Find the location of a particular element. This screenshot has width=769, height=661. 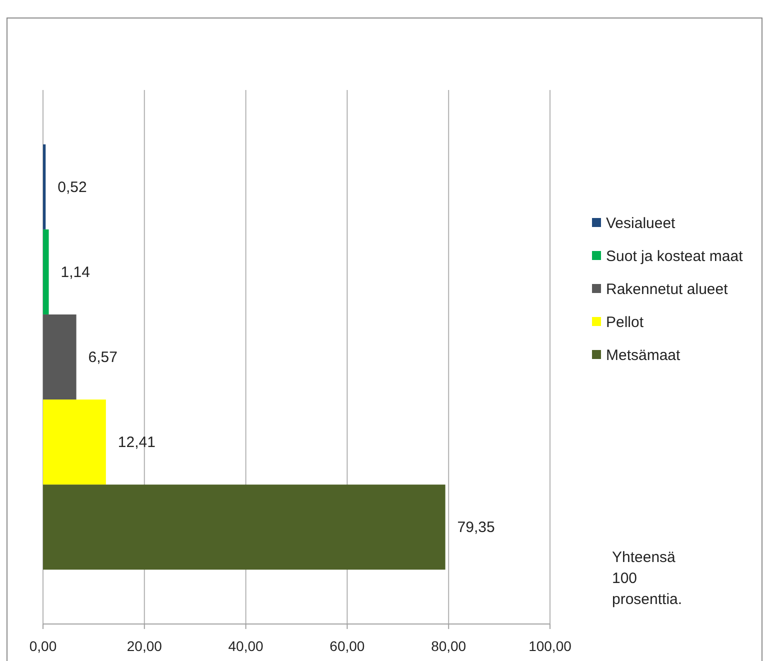

x-tick-label: 20,00 is located at coordinates (144, 646).